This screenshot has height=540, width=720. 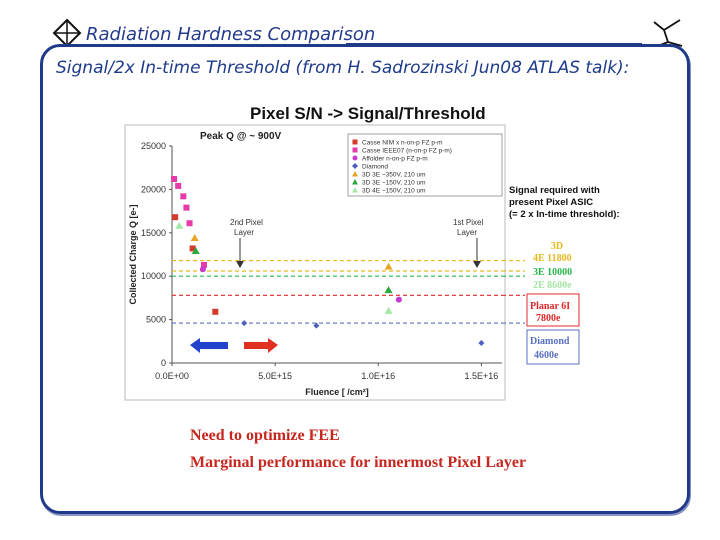 I want to click on threshold-label-4e: 4E 11800, so click(x=552, y=258).